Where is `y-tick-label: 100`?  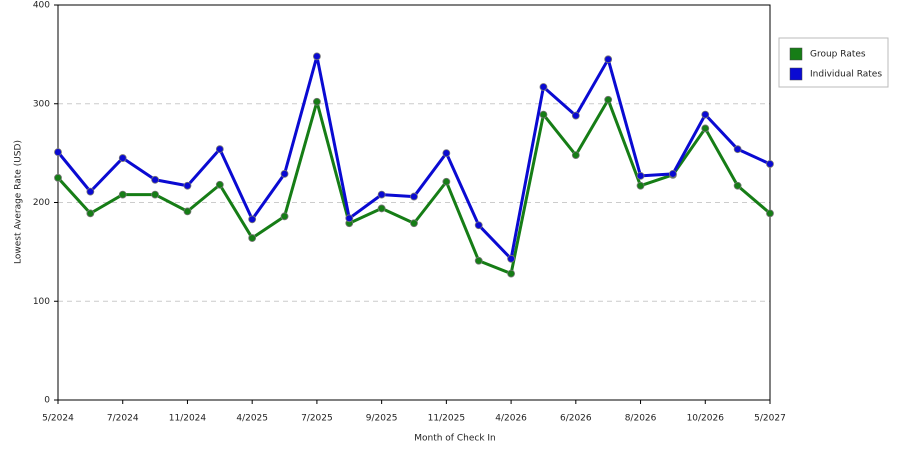 y-tick-label: 100 is located at coordinates (41, 302).